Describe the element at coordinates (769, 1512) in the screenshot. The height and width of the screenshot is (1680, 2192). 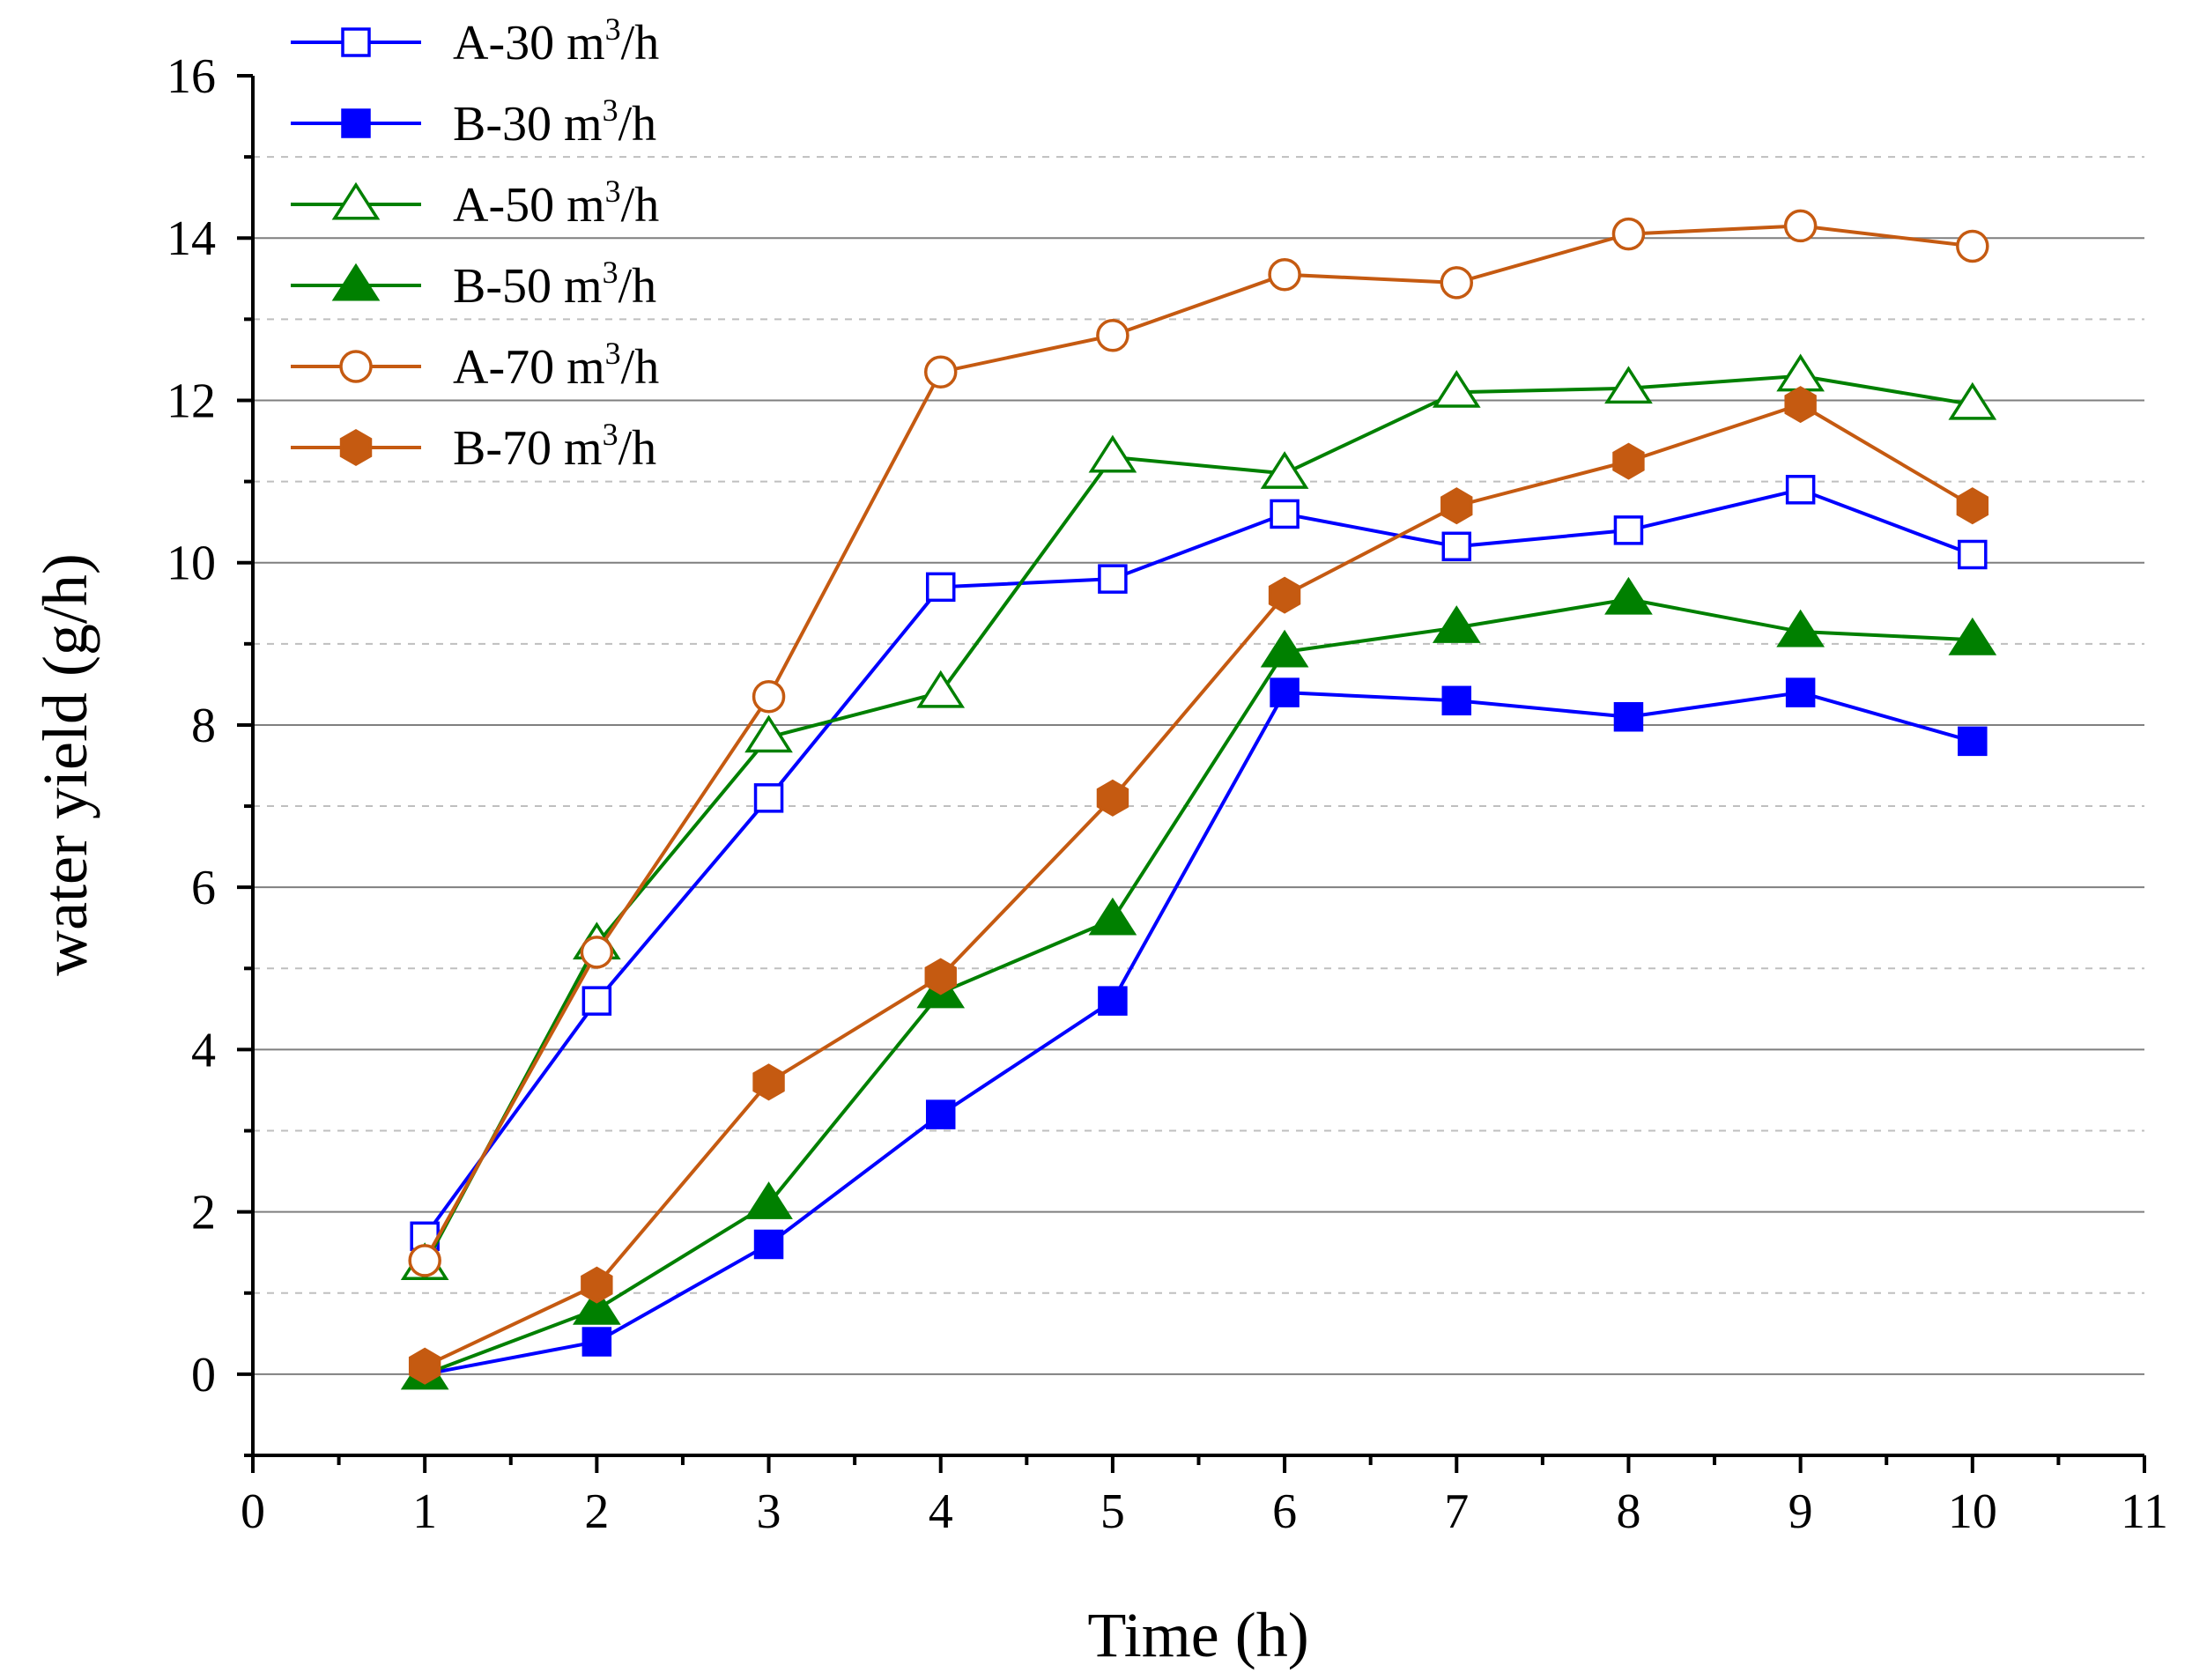
I see `x-tick-label: 3` at that location.